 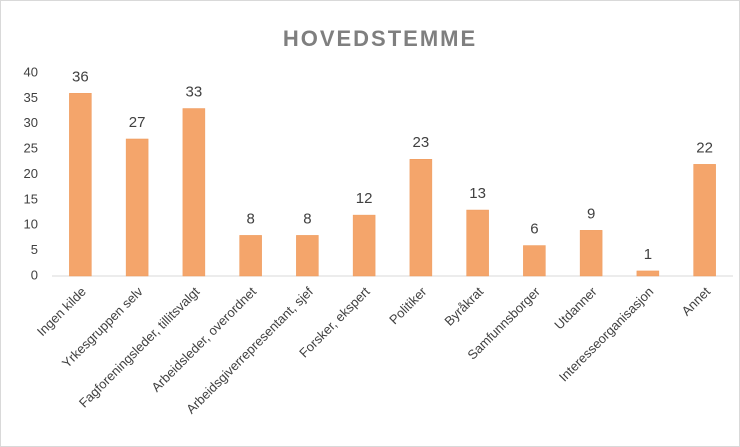 What do you see at coordinates (31, 198) in the screenshot?
I see `y-tick-label: 15` at bounding box center [31, 198].